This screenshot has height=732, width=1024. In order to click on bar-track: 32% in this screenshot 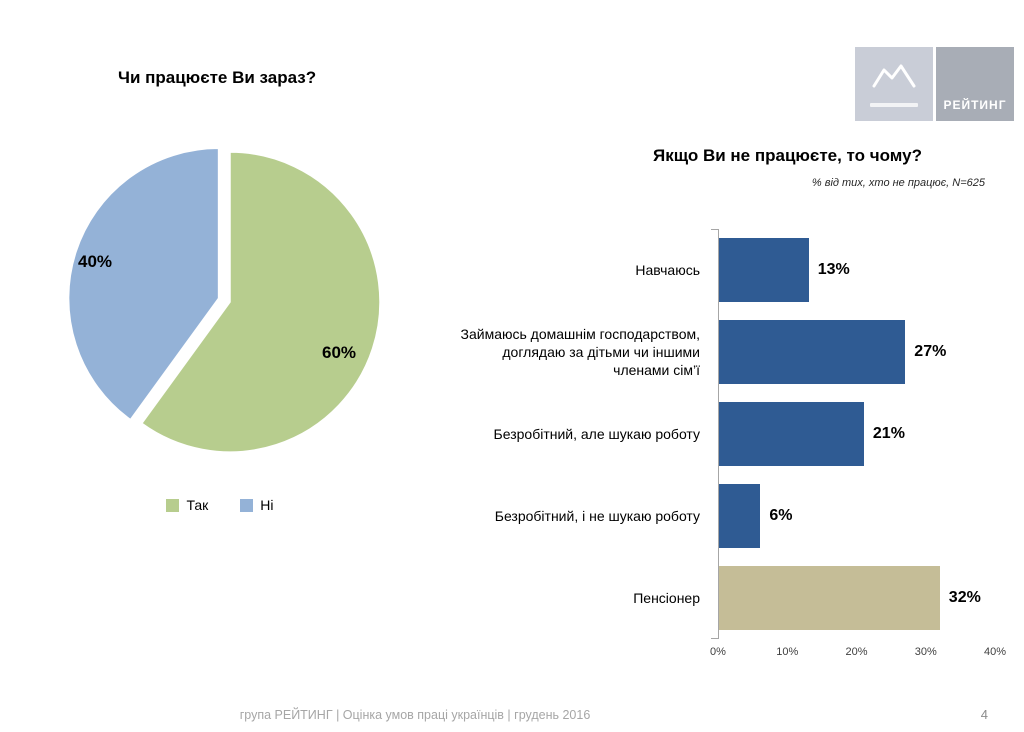, I will do `click(853, 598)`.